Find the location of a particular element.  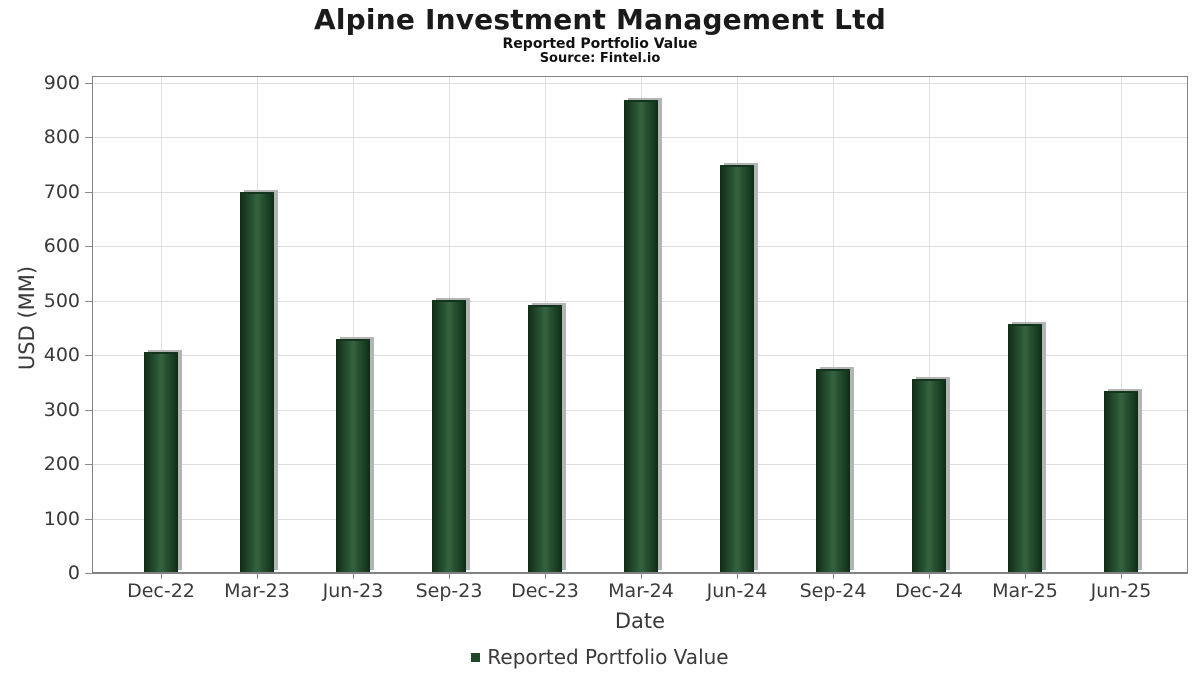

x-tick-label: Dec-23 is located at coordinates (545, 591).